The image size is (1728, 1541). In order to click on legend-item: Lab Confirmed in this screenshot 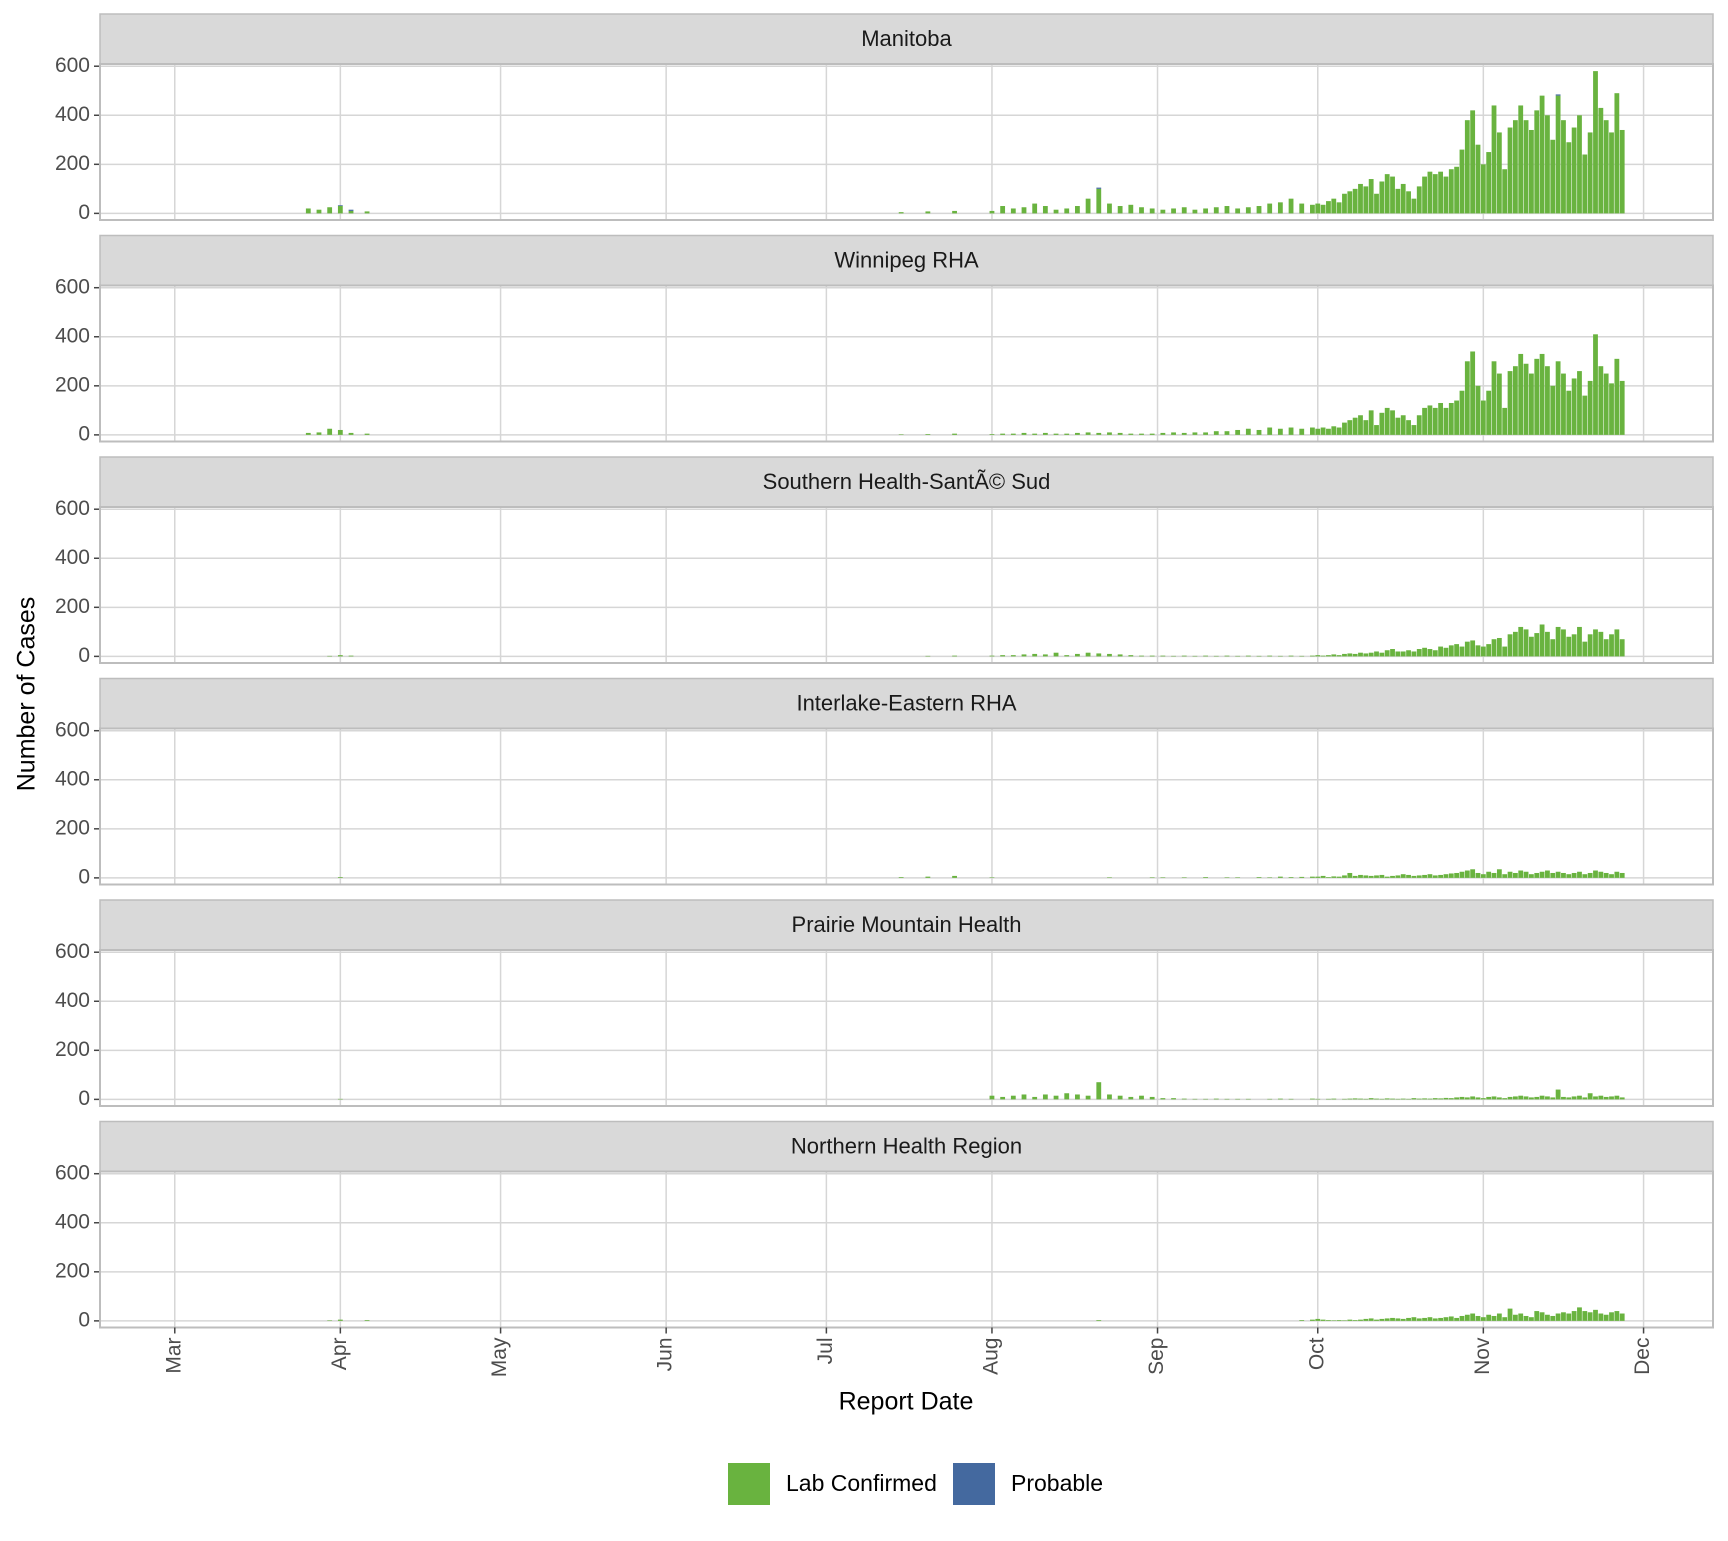, I will do `click(832, 1484)`.